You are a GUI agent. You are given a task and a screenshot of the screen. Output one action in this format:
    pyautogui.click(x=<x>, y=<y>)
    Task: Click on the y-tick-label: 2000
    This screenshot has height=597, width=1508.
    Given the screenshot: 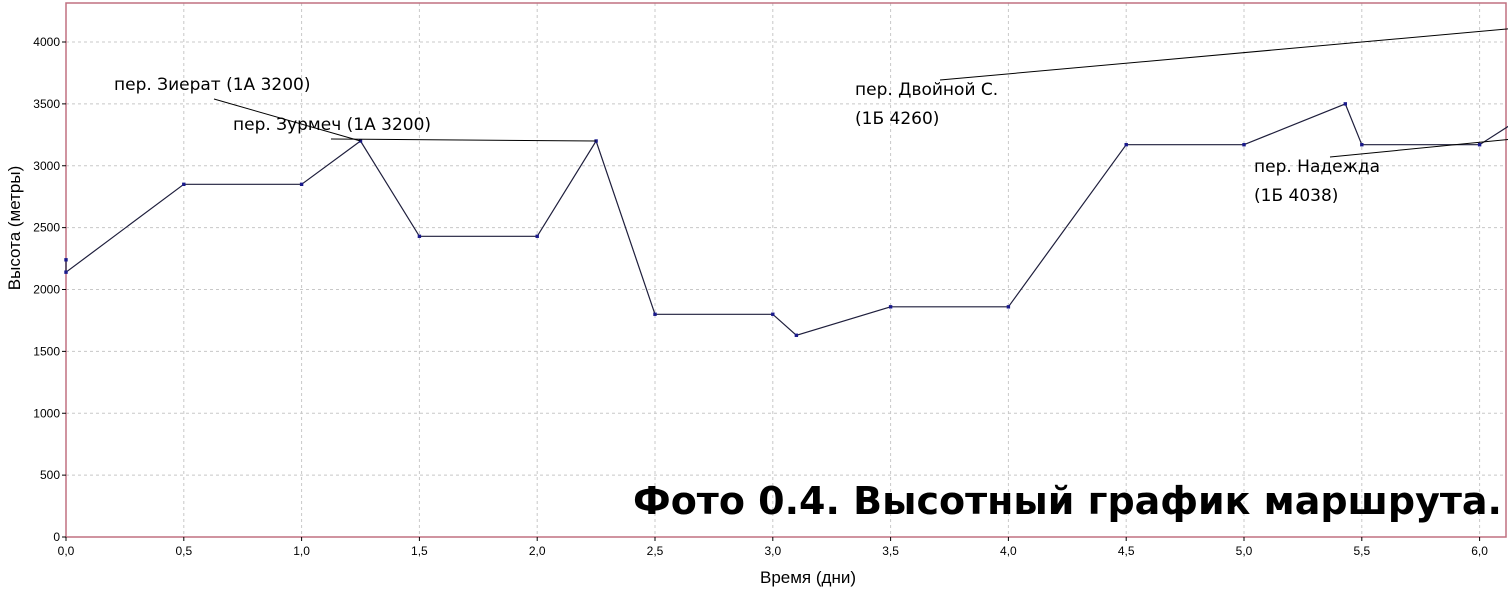 What is the action you would take?
    pyautogui.click(x=46, y=290)
    